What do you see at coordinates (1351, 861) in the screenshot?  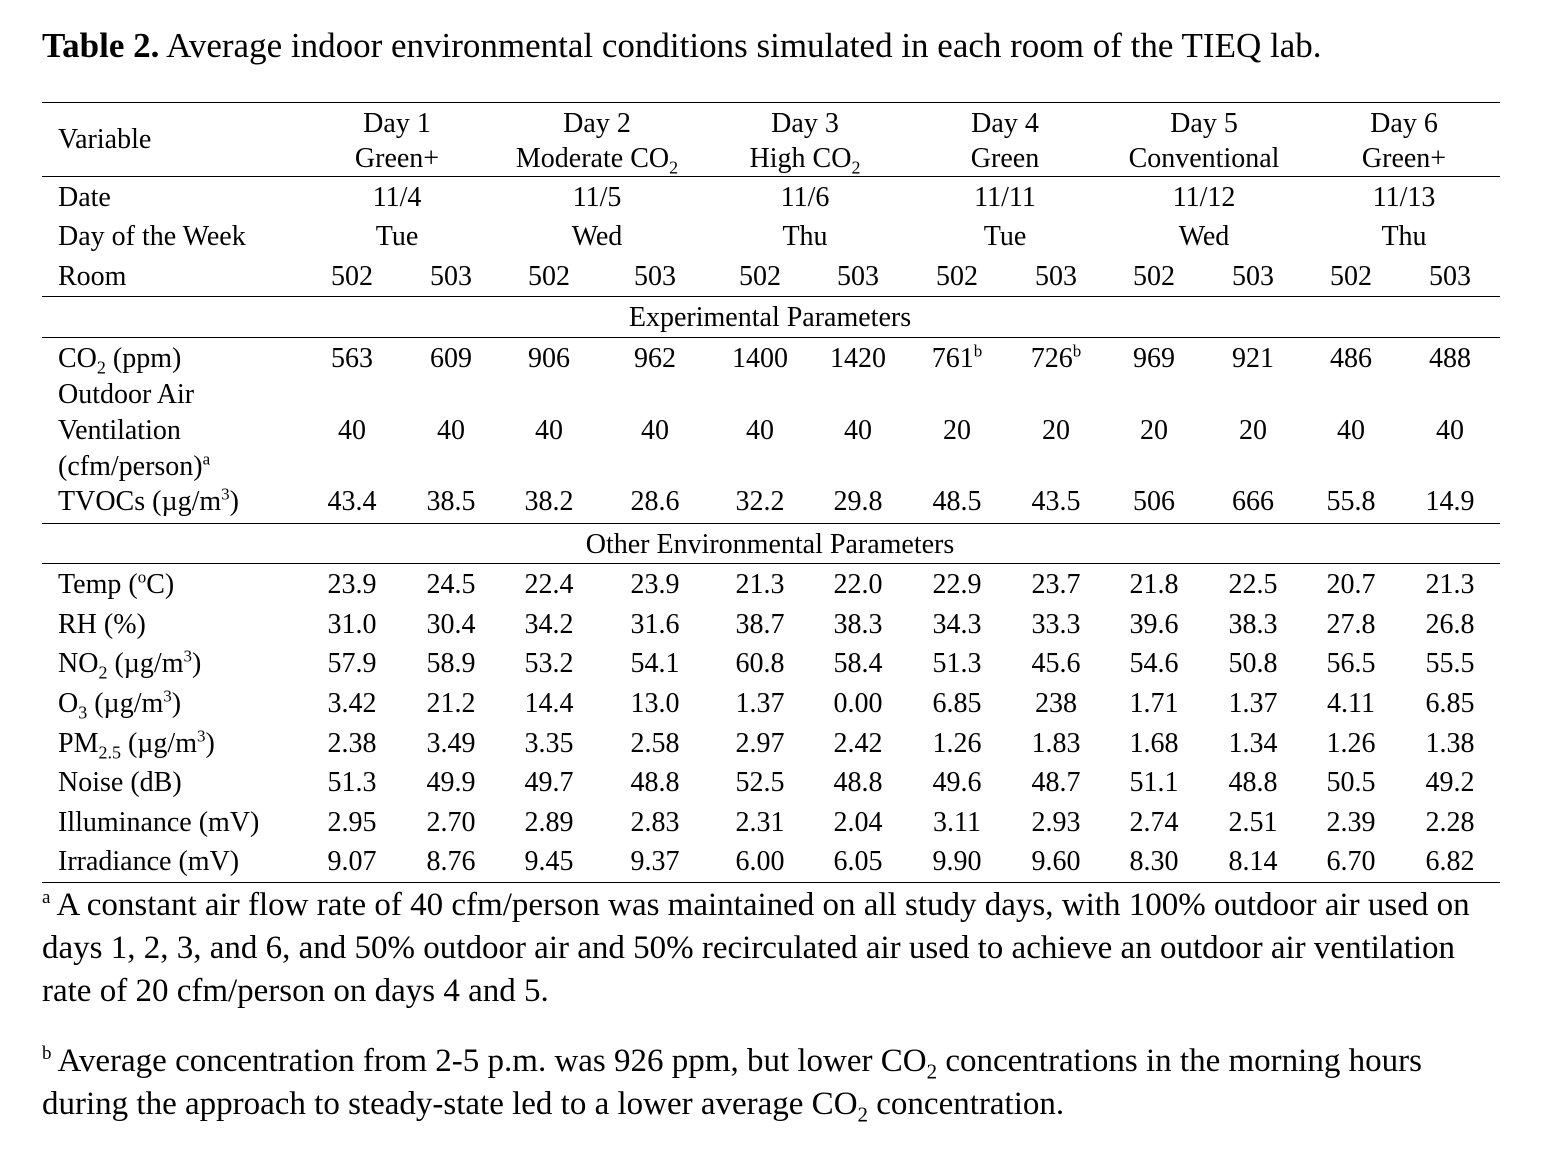 I see `table-cell: 6.70` at bounding box center [1351, 861].